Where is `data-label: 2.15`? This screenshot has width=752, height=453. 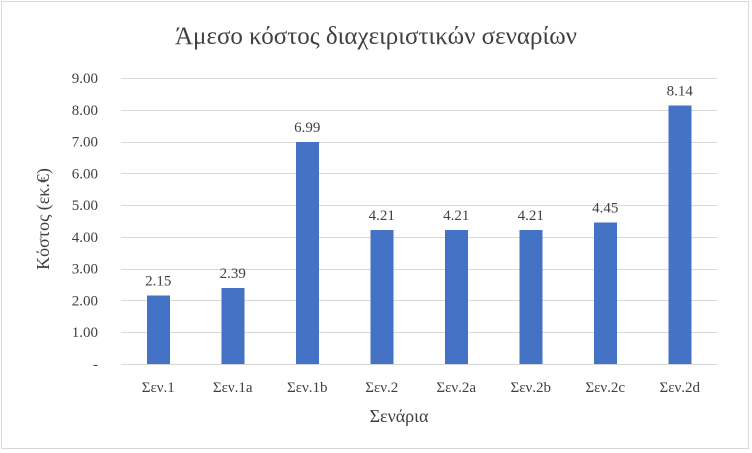
data-label: 2.15 is located at coordinates (158, 282).